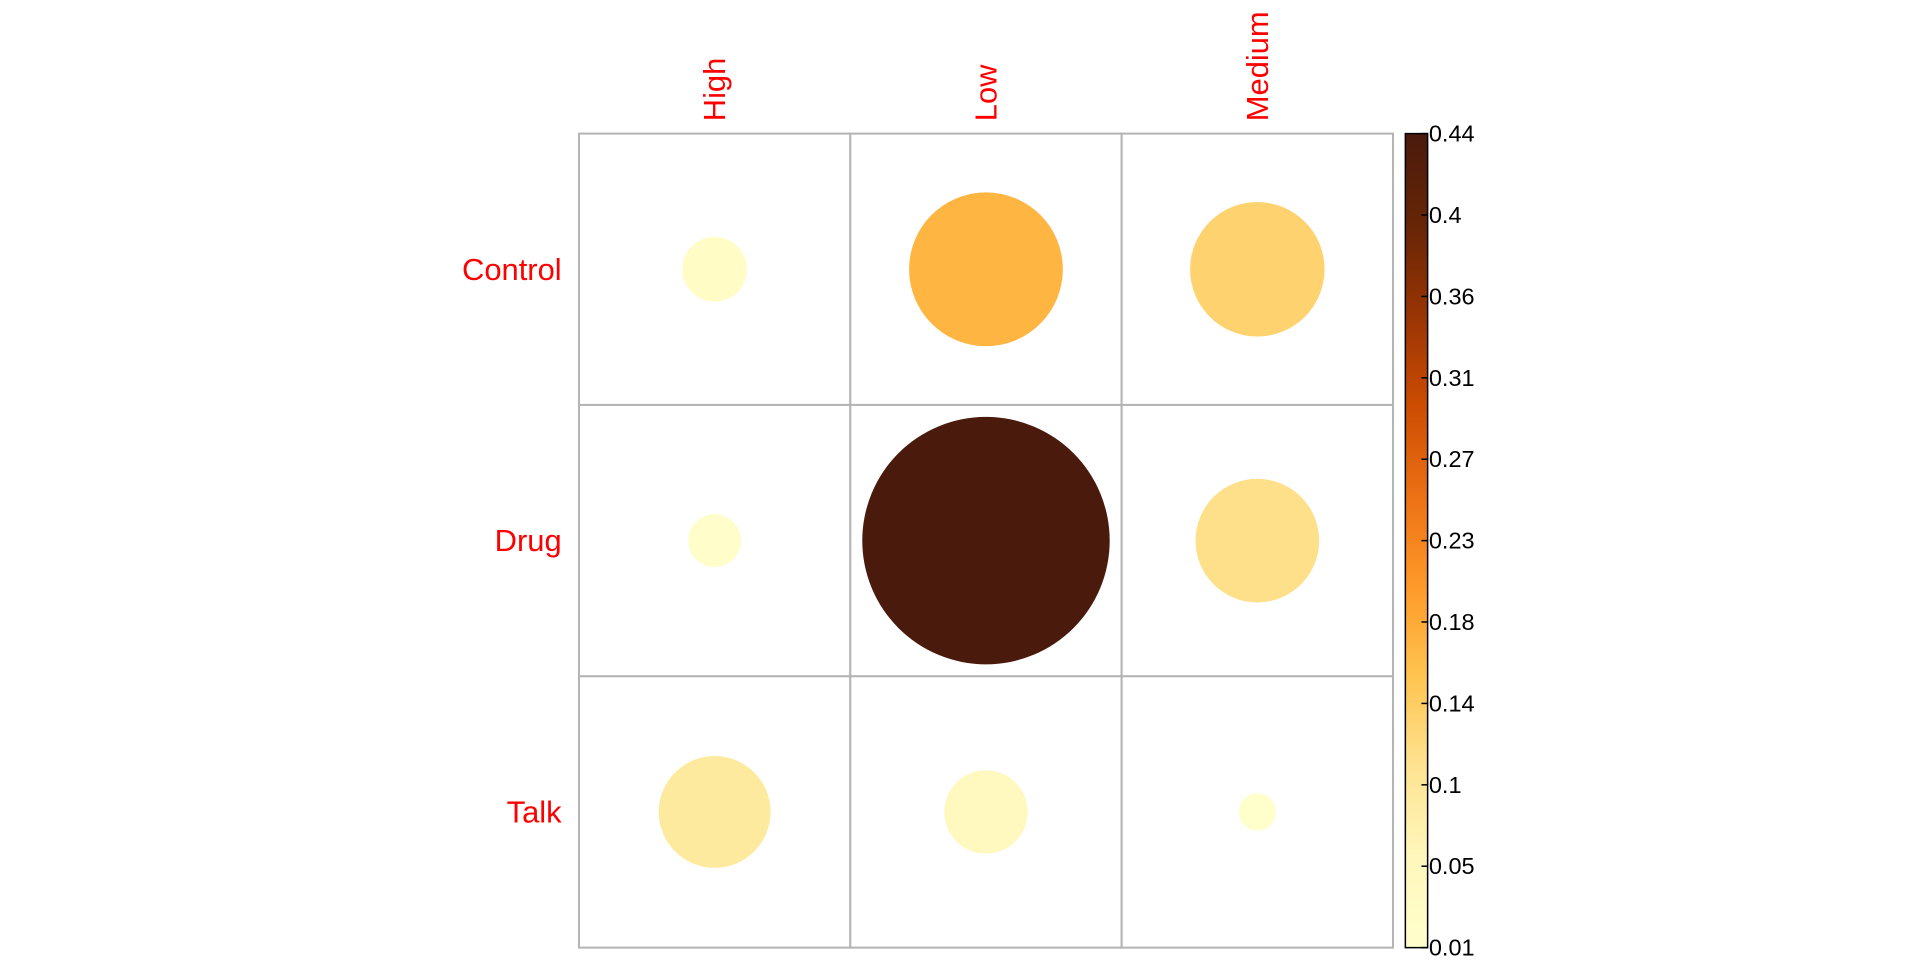  Describe the element at coordinates (986, 812) in the screenshot. I see `circle-talk-low` at that location.